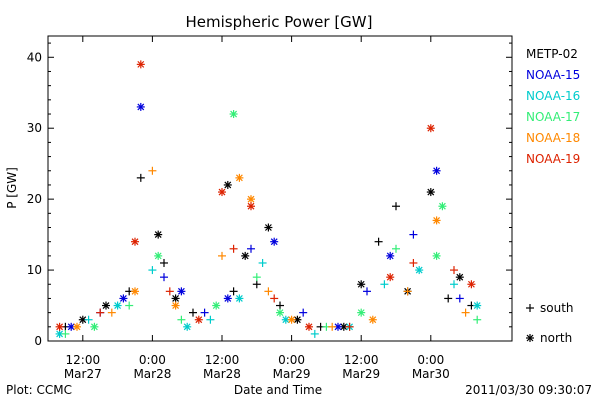 The image size is (600, 400). I want to click on marker-legend-south-symbol, so click(530, 308).